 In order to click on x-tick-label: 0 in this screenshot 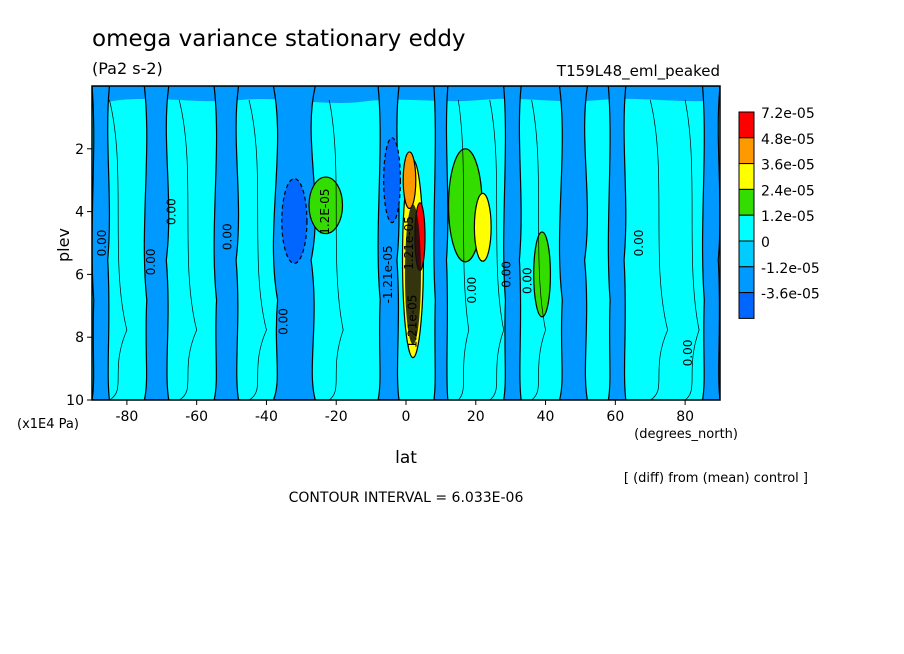, I will do `click(406, 417)`.